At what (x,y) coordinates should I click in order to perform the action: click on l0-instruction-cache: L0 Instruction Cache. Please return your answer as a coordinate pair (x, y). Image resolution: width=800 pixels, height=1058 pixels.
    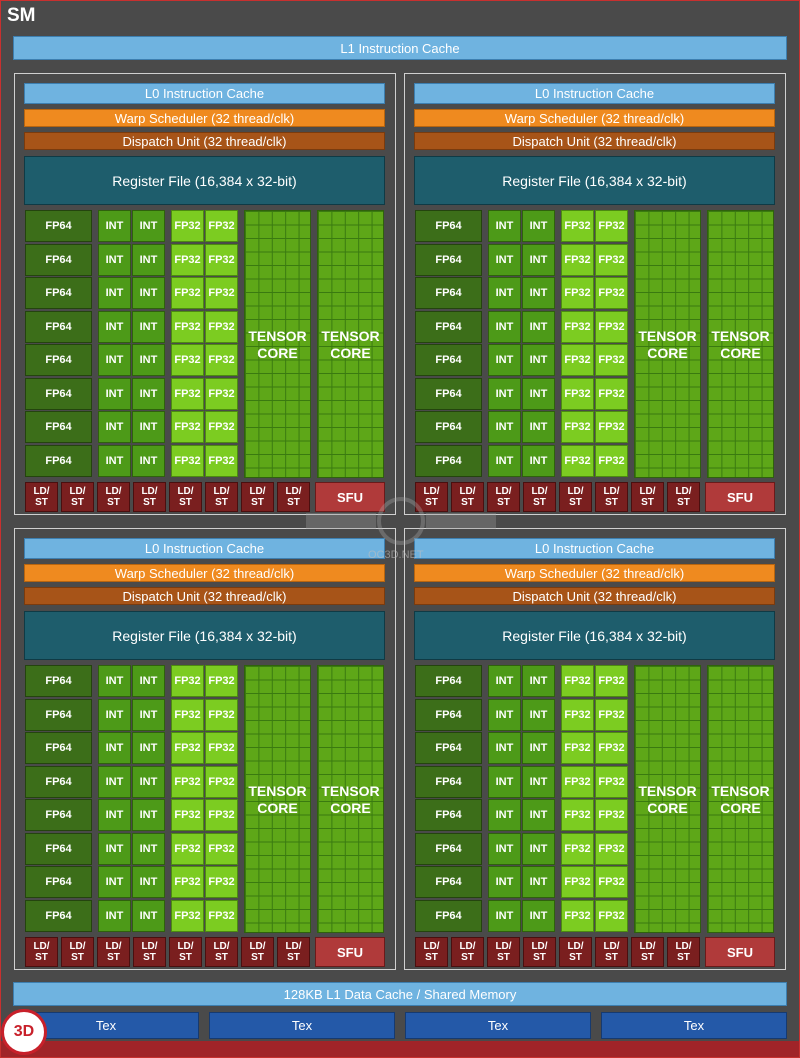
    Looking at the image, I should click on (204, 93).